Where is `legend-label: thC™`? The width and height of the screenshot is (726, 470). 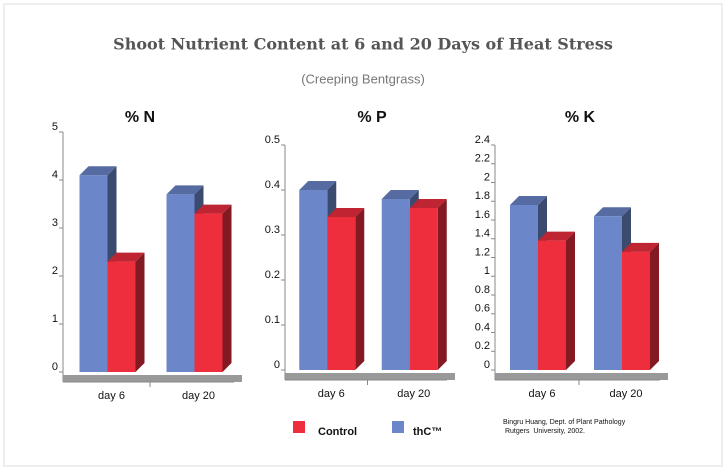 legend-label: thC™ is located at coordinates (427, 432).